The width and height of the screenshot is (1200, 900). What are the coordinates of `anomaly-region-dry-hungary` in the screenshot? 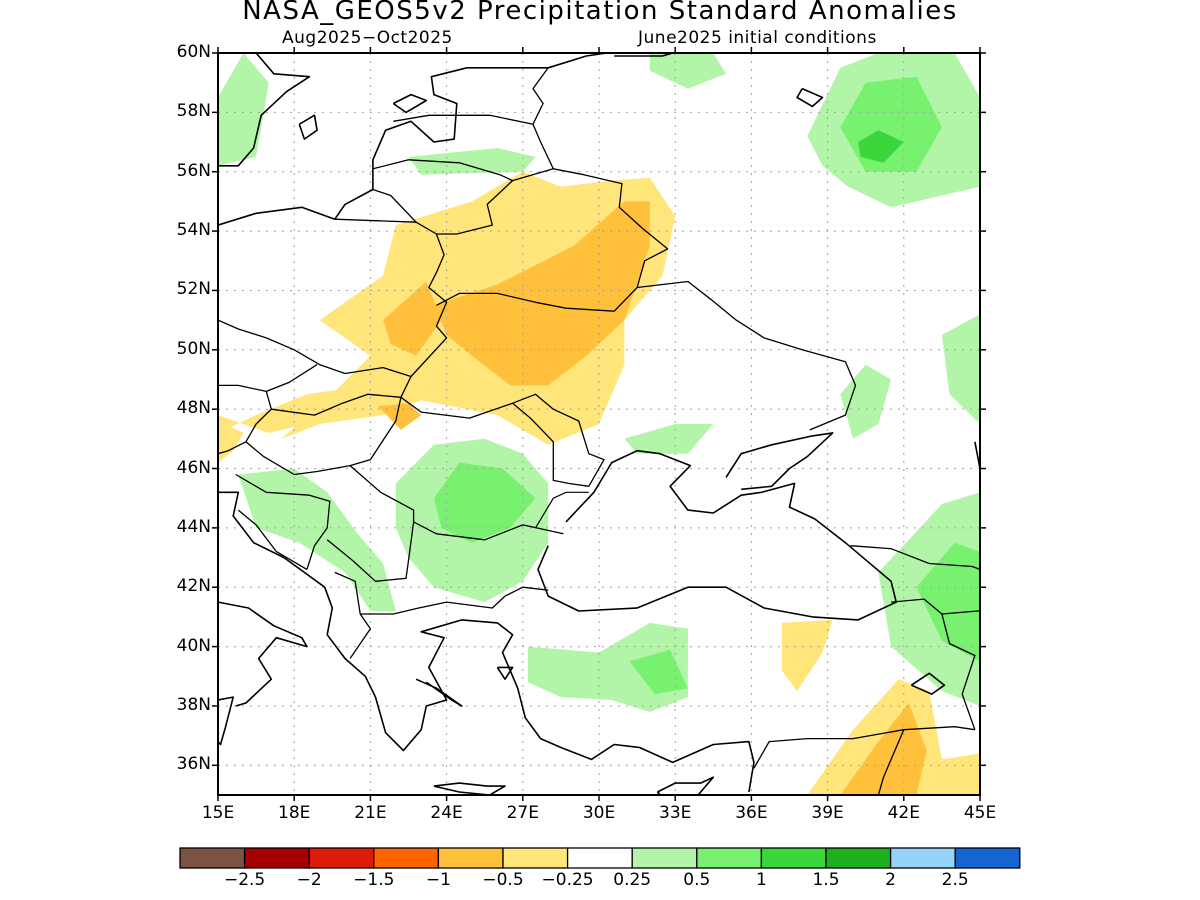 It's located at (294, 409).